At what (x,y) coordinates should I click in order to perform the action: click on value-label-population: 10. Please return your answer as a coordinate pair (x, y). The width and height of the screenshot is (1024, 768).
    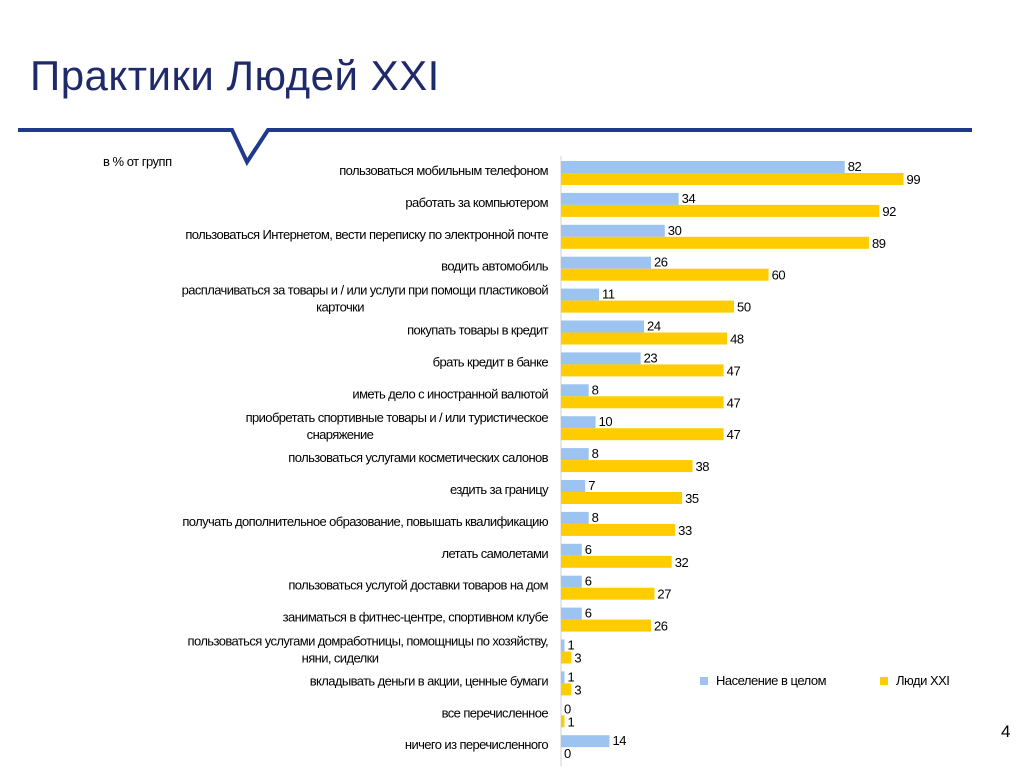
    Looking at the image, I should click on (606, 421).